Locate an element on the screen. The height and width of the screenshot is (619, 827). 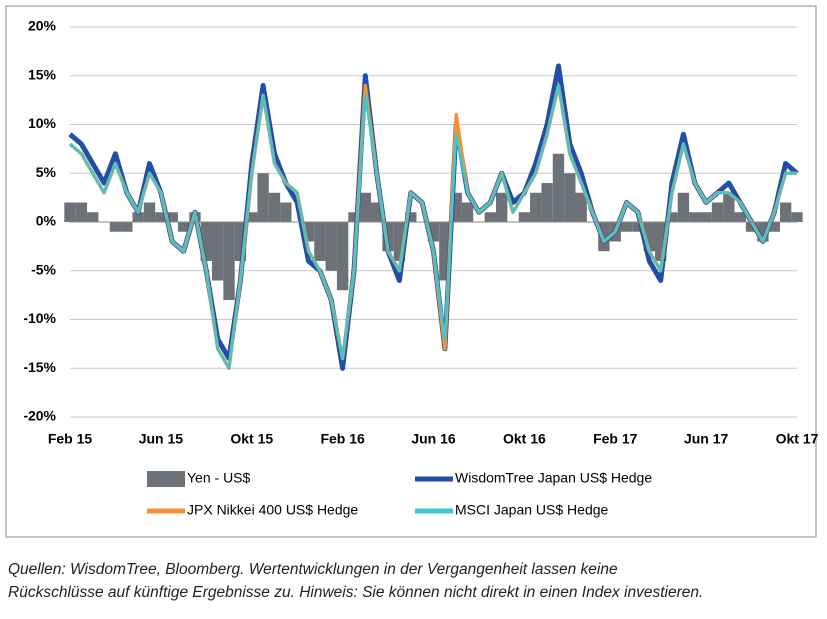
legend-label: Yen - US$ is located at coordinates (219, 478).